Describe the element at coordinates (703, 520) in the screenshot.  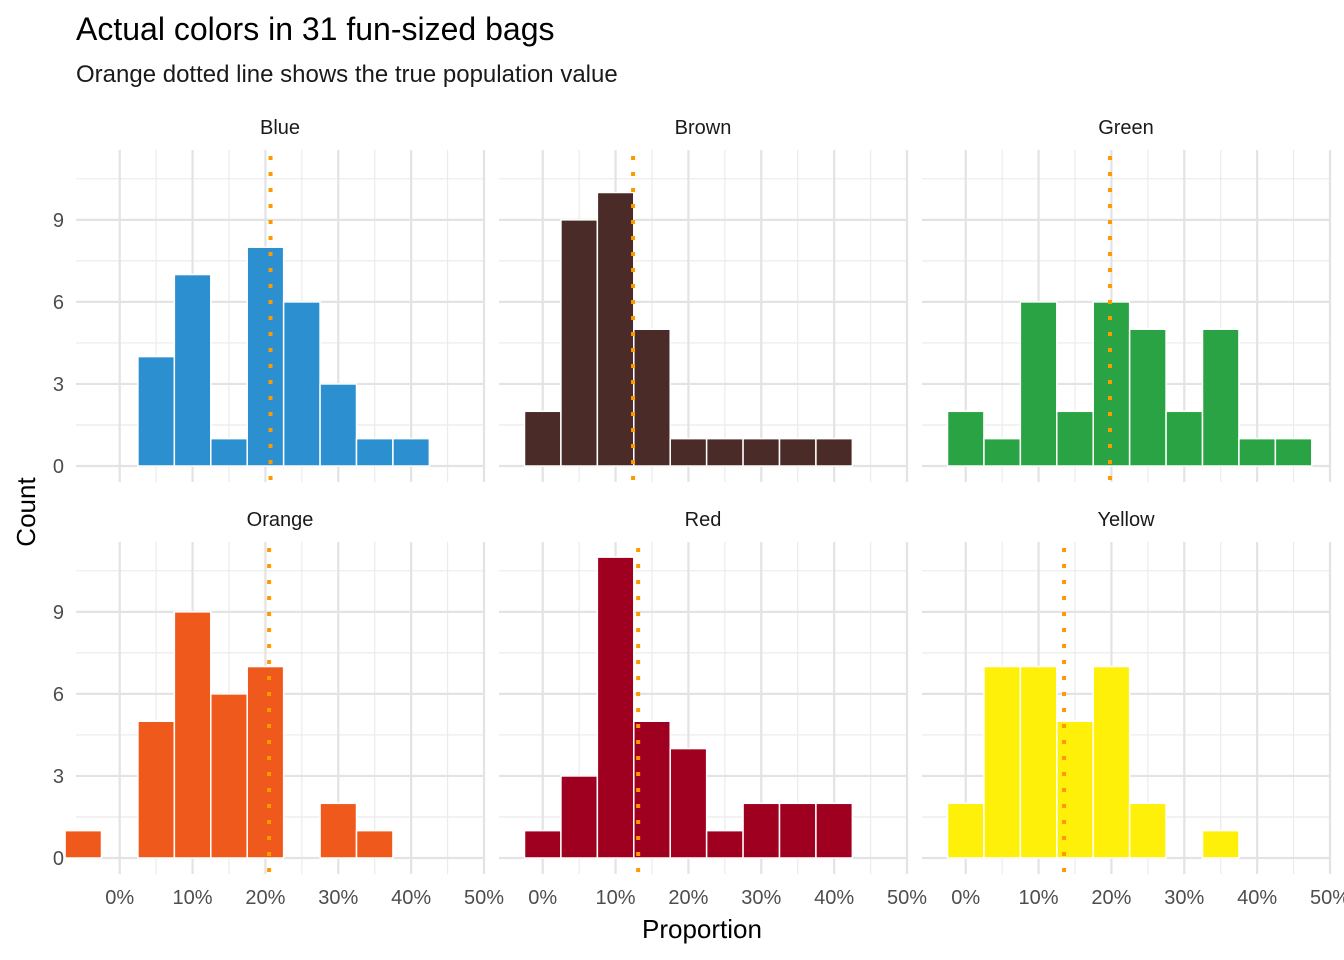
I see `facet-label: Red` at that location.